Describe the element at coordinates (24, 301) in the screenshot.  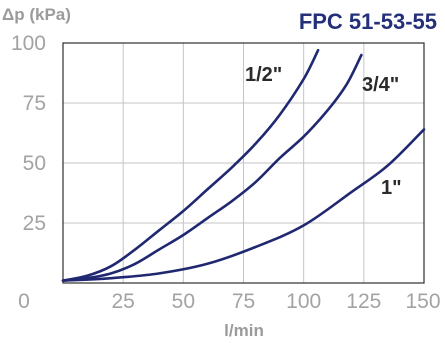
I see `x-tick-label-0: 0` at that location.